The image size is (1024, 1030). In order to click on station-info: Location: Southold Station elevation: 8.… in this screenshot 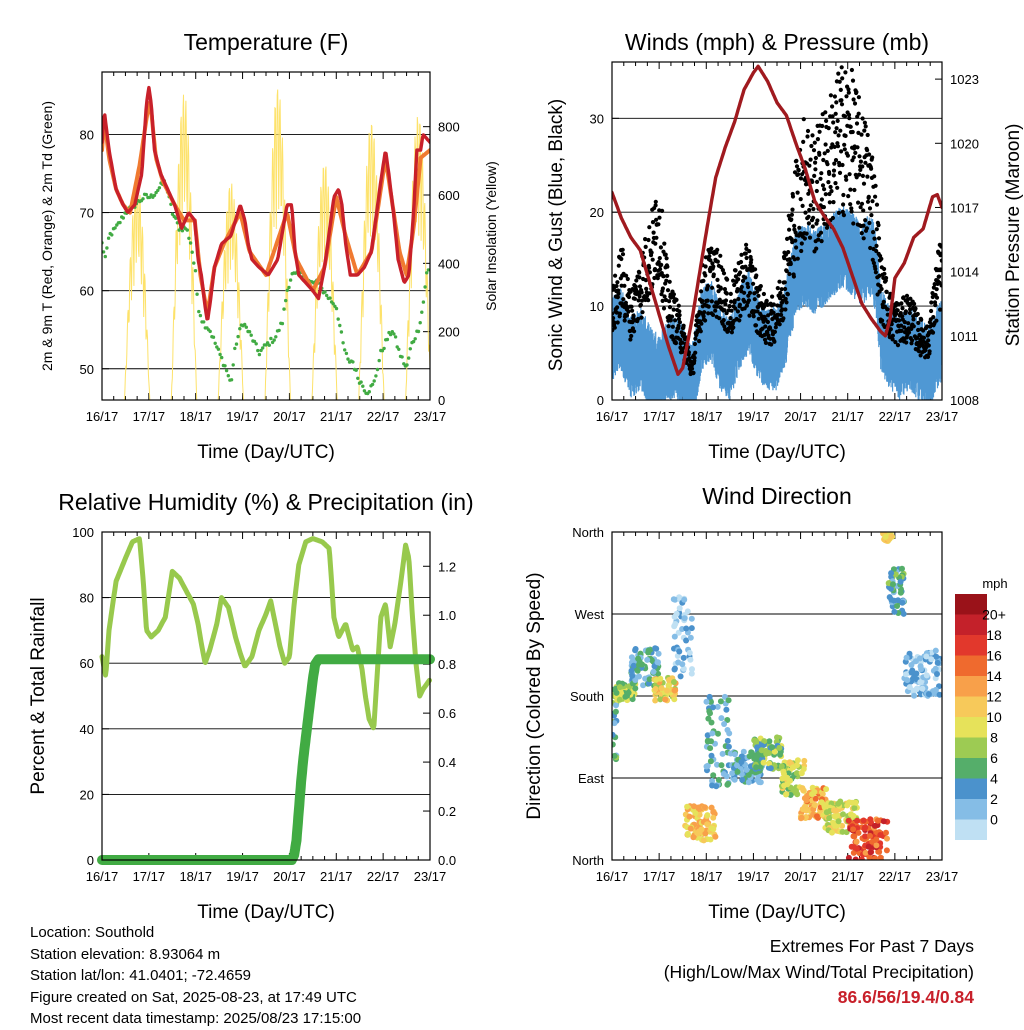, I will do `click(195, 976)`.